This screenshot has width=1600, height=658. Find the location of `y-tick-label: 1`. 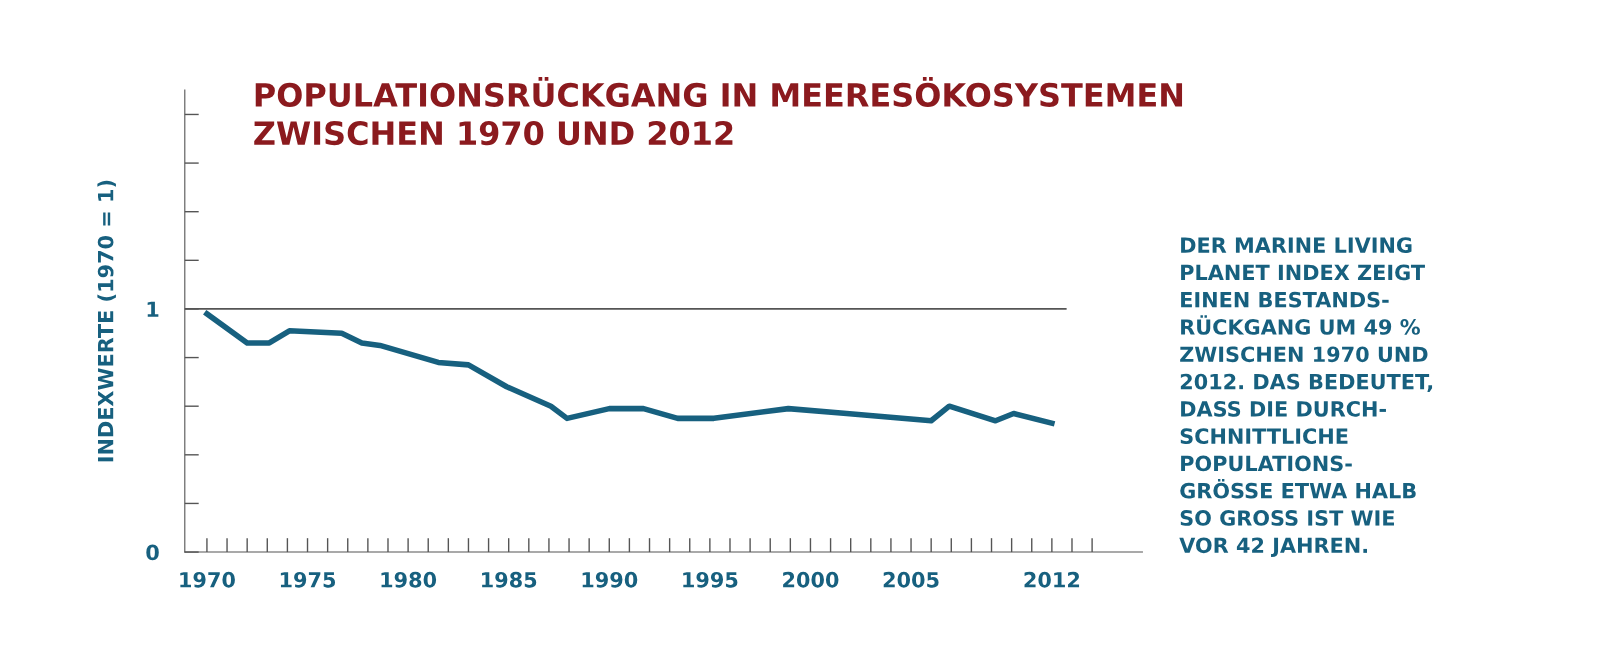

y-tick-label: 1 is located at coordinates (153, 309).